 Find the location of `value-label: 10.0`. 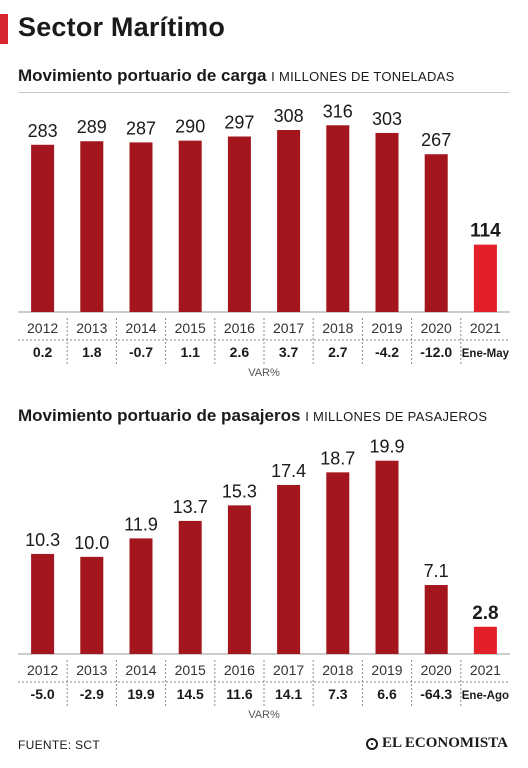

value-label: 10.0 is located at coordinates (91, 543).